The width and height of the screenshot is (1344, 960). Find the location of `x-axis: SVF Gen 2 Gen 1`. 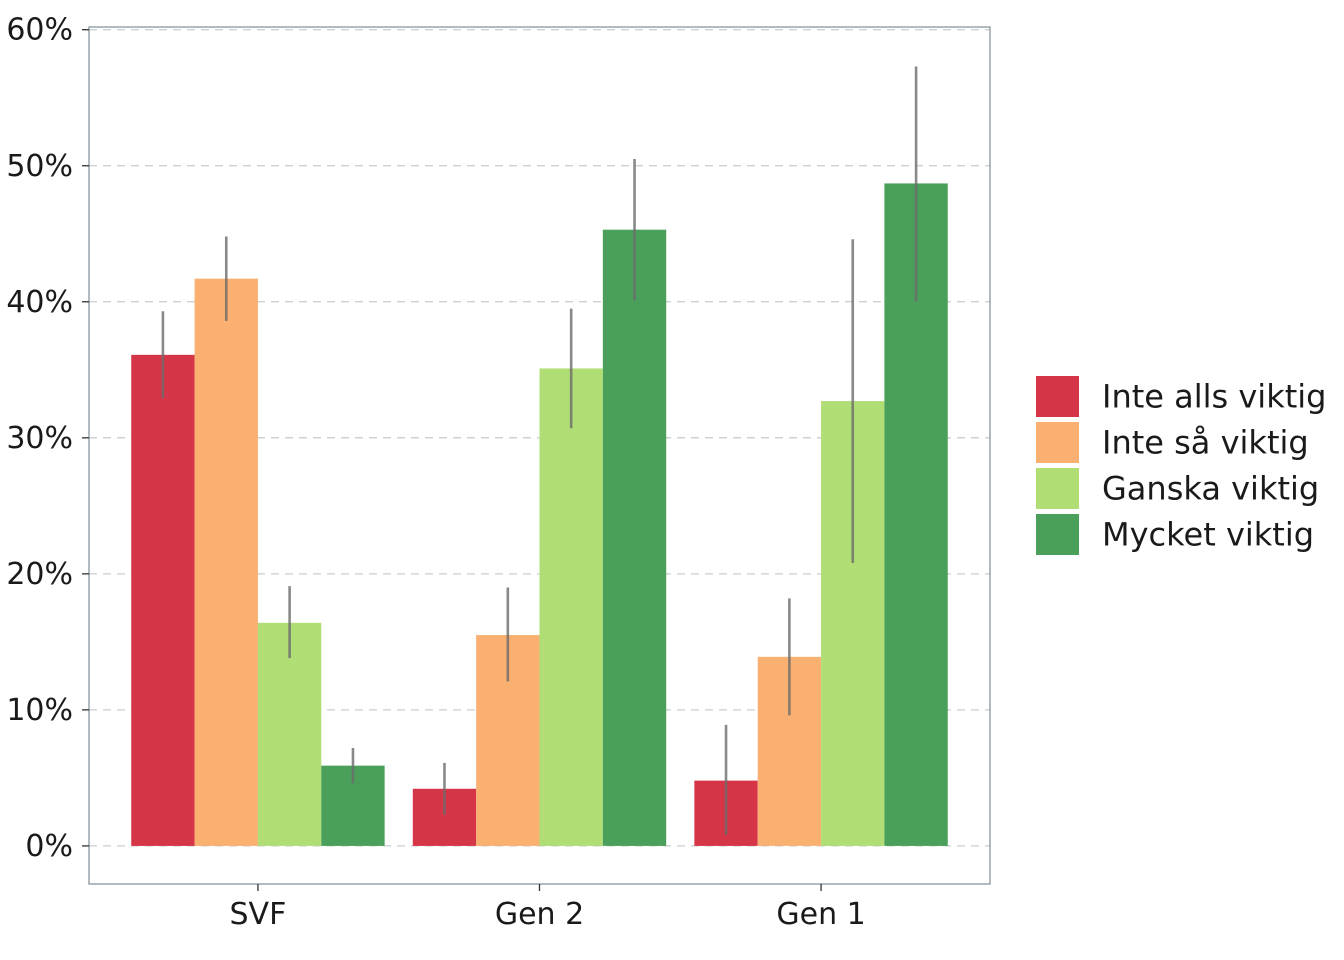

x-axis: SVF Gen 2 Gen 1 is located at coordinates (548, 908).